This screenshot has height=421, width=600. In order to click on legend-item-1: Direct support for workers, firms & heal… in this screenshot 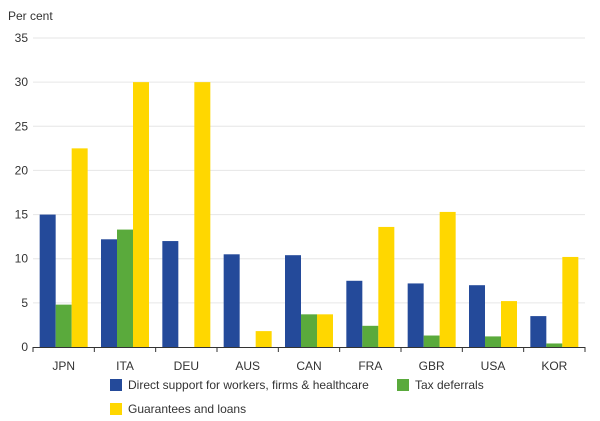, I will do `click(239, 385)`.